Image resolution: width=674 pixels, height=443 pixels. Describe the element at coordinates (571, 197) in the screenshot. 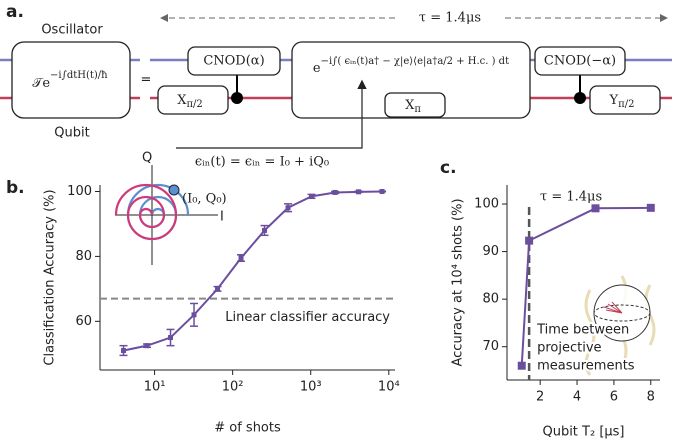

I see `marker-label: τ = 1.4μs` at that location.